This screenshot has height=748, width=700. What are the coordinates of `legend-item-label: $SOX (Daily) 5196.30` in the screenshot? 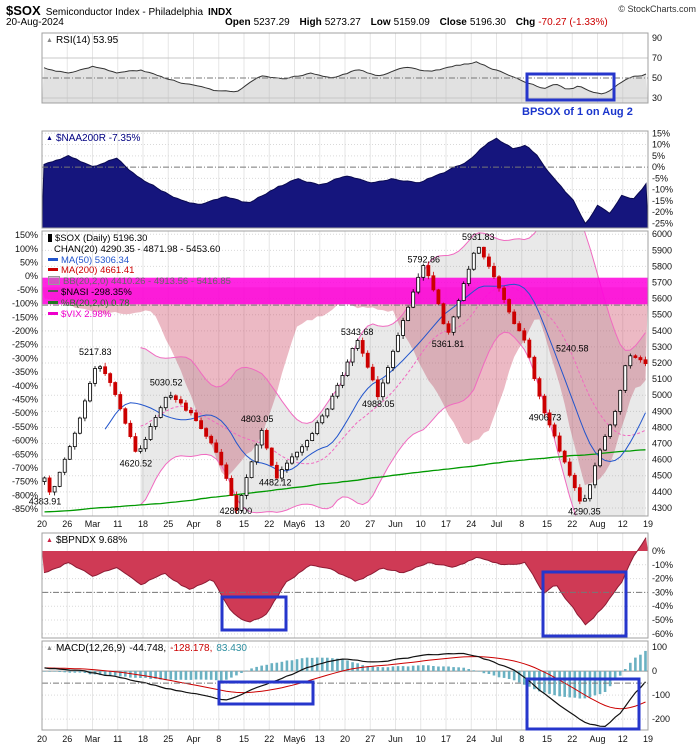 It's located at (101, 238).